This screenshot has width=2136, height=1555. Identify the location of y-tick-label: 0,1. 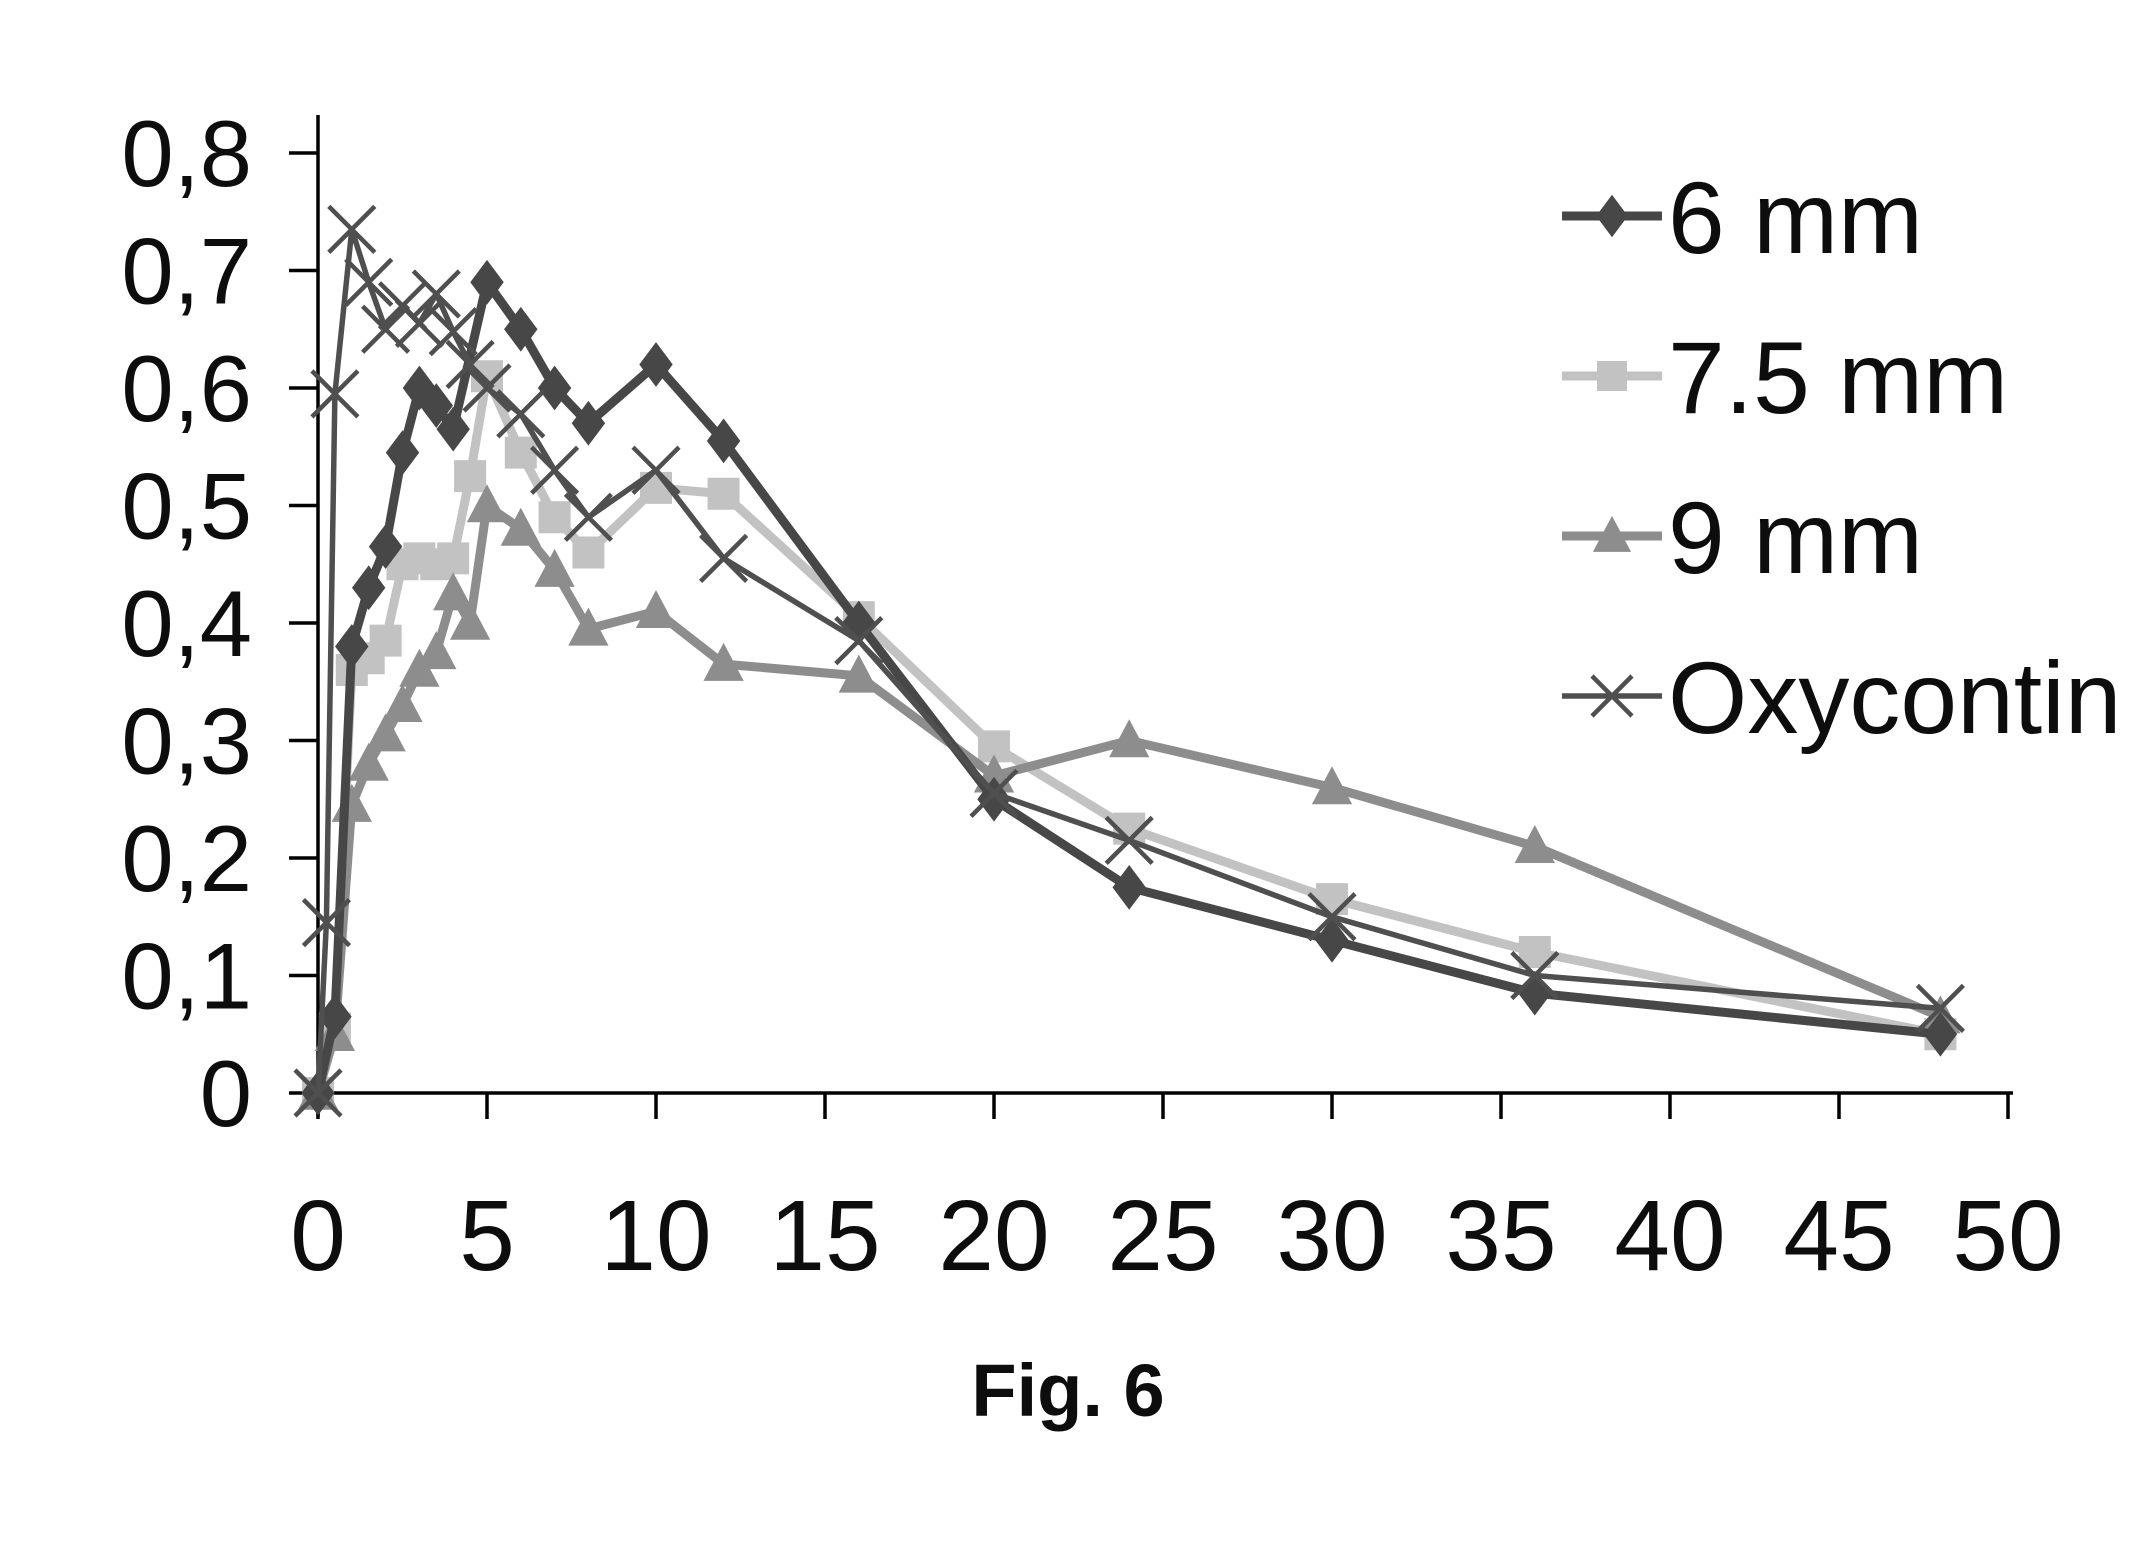
(186, 976).